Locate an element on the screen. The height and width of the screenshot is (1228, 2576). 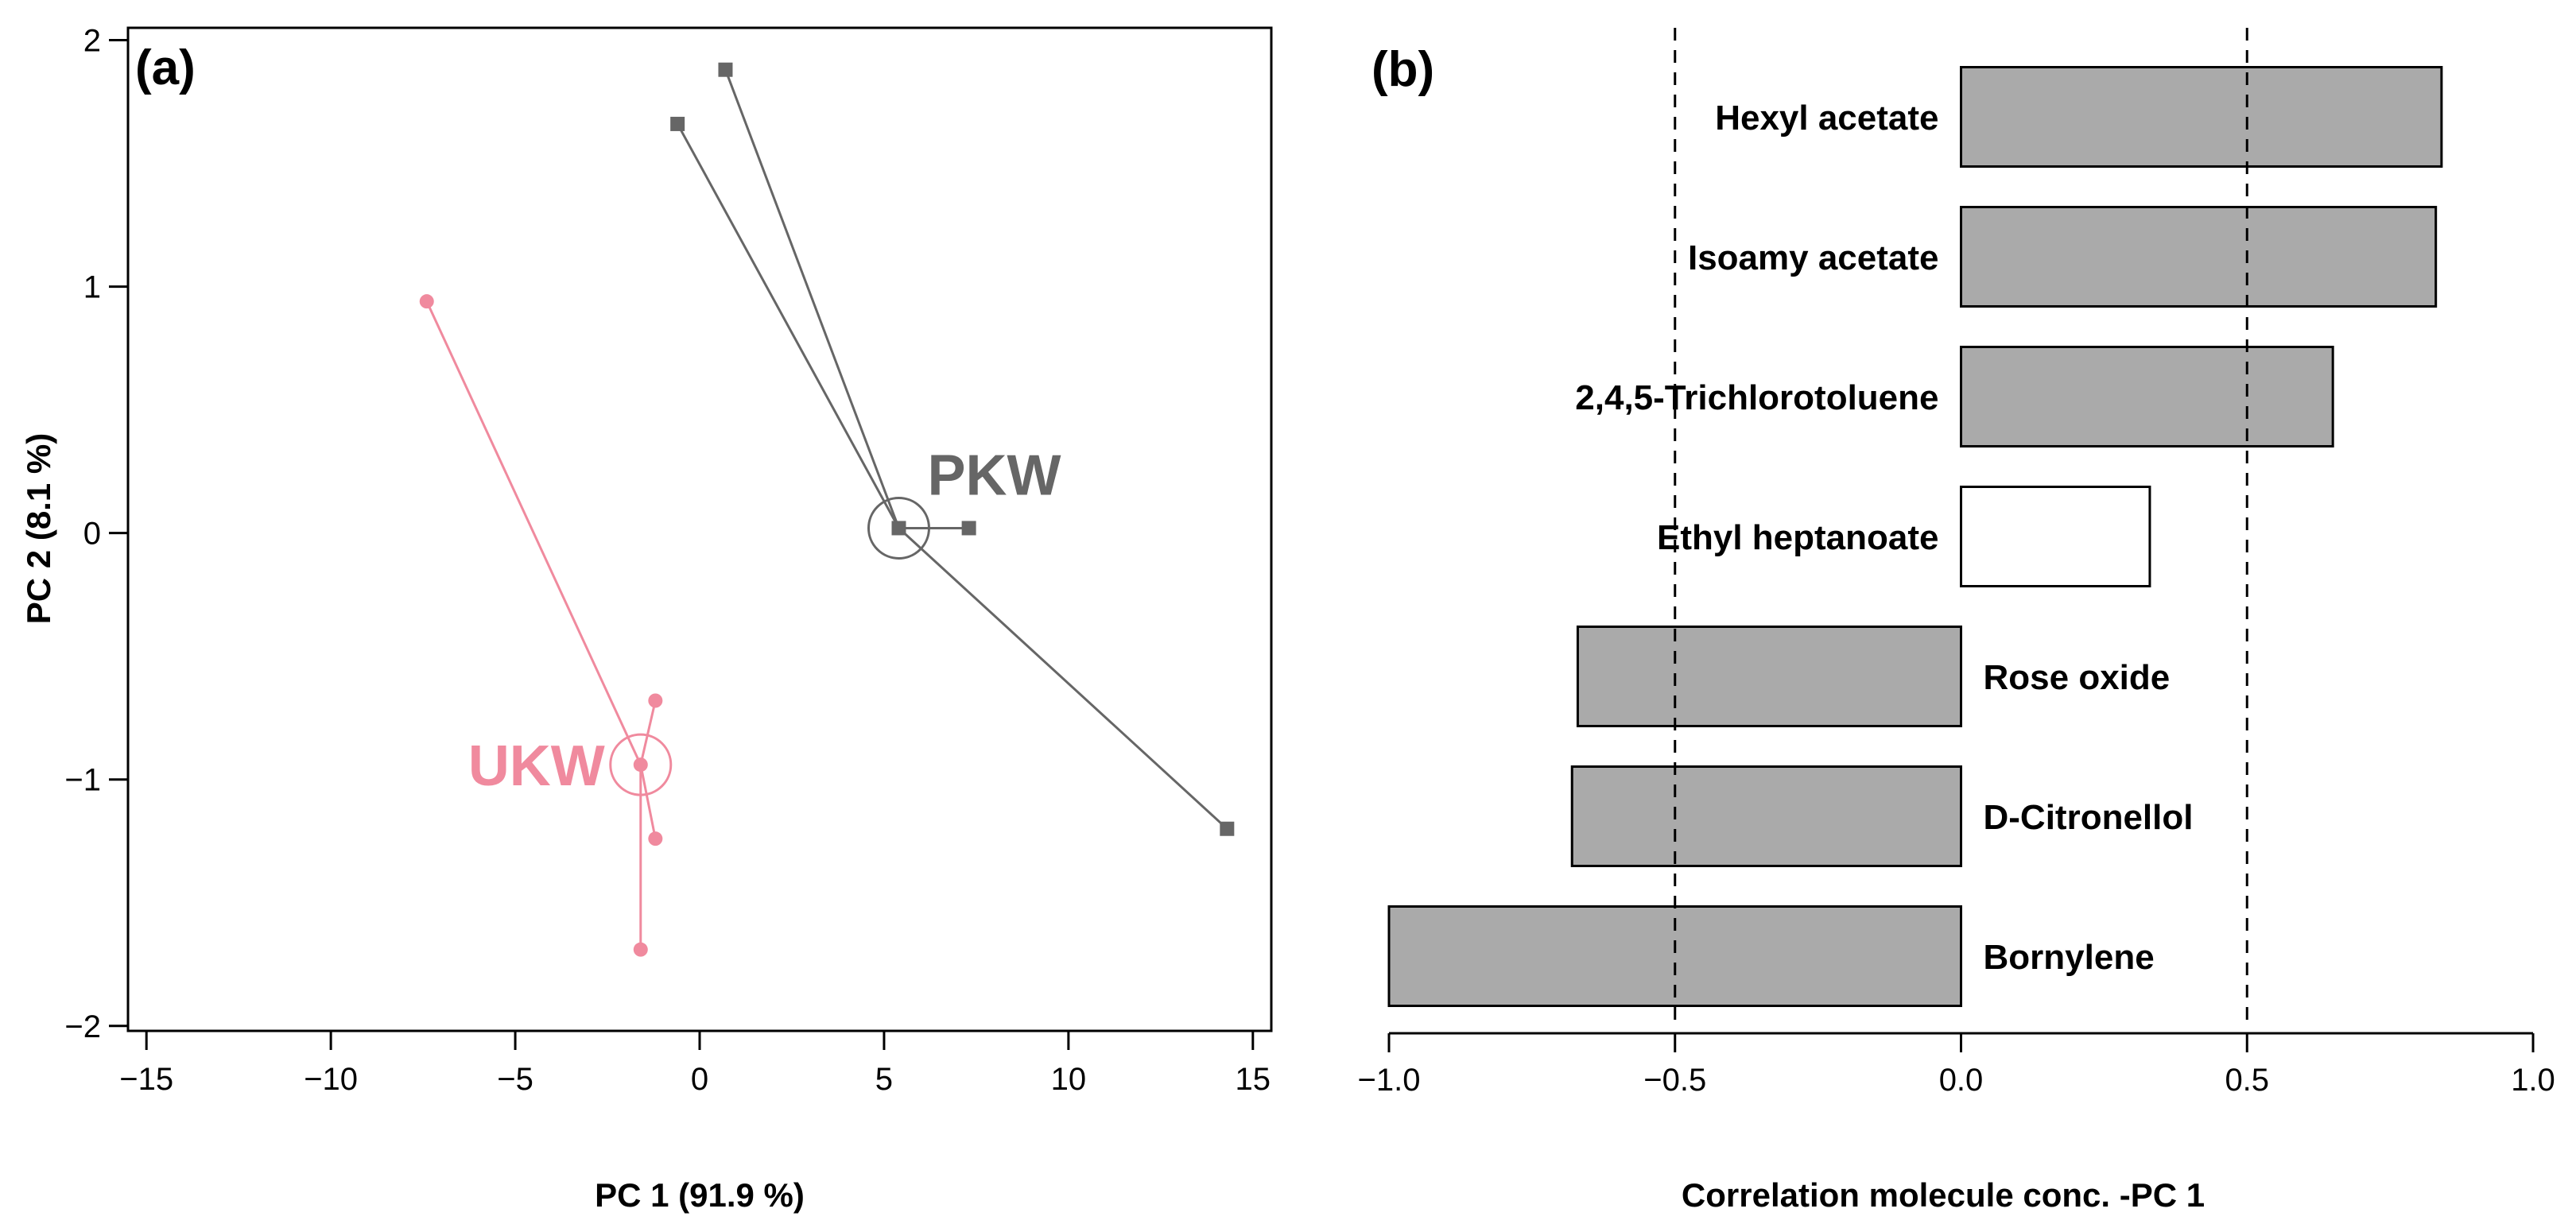
group-label-pkw: PKW is located at coordinates (994, 475).